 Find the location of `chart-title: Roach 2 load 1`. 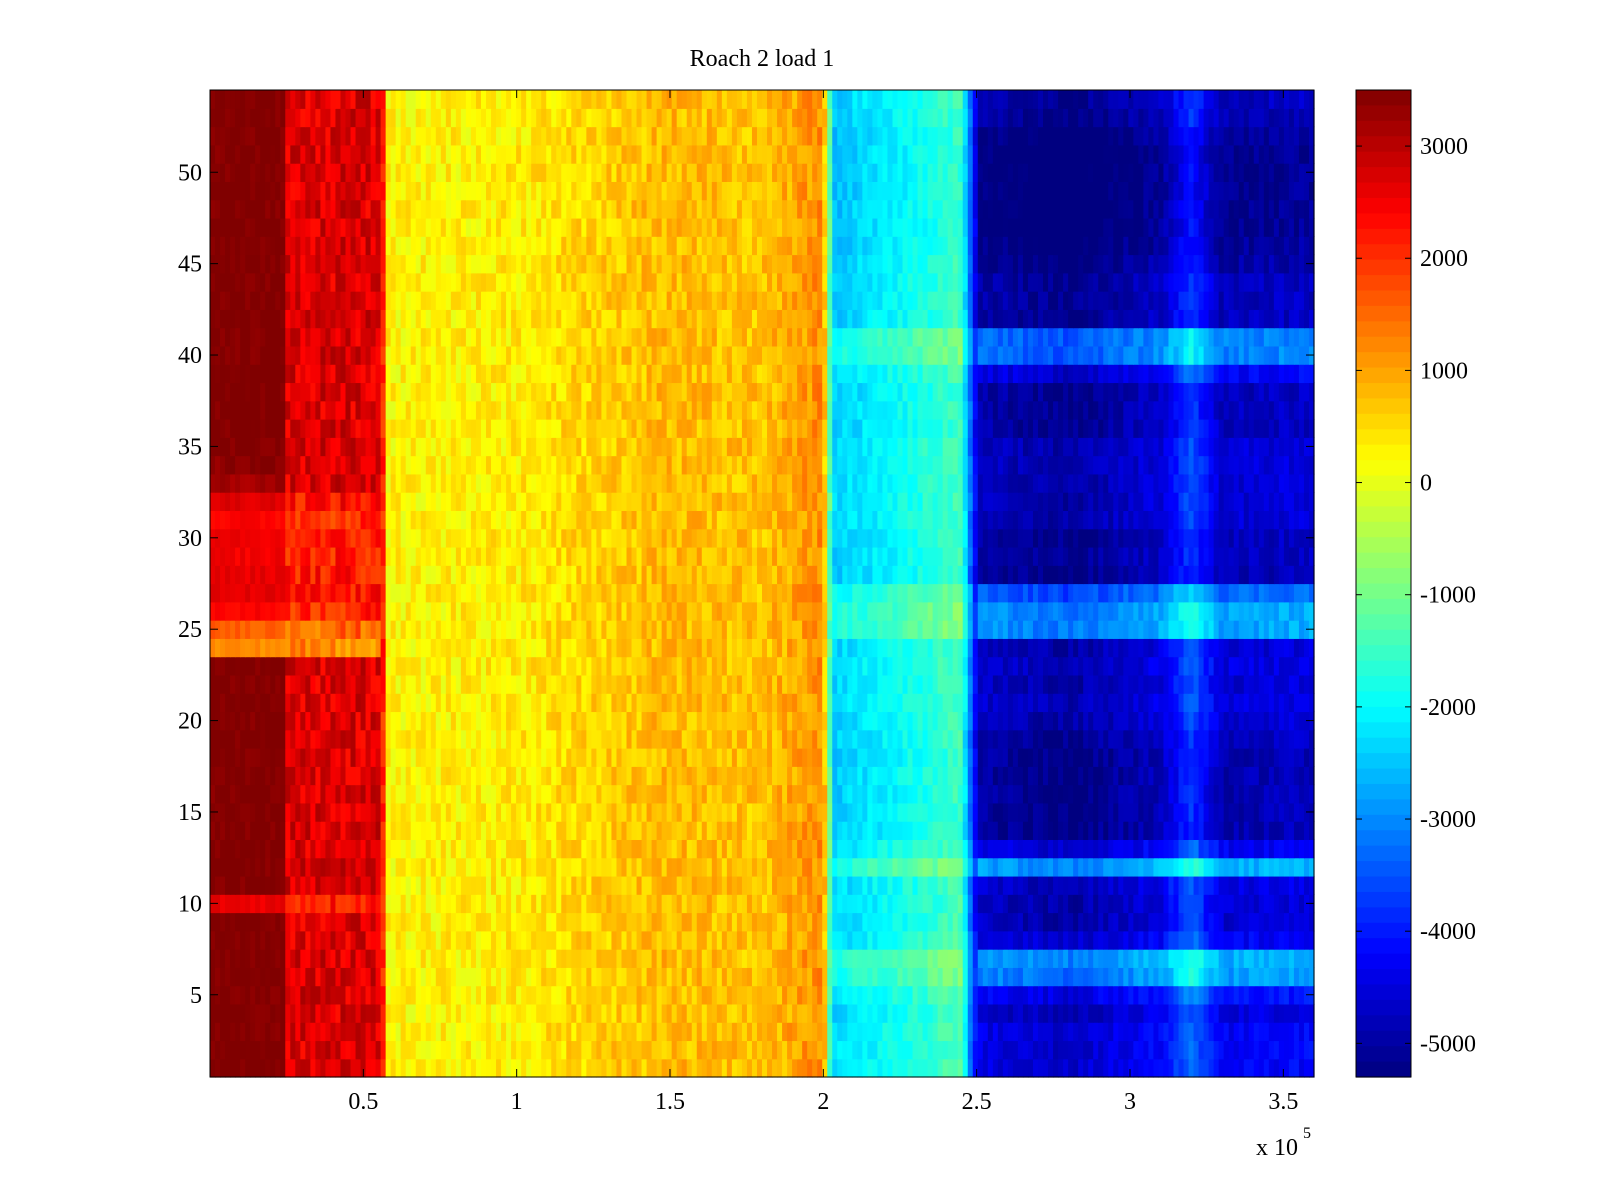

chart-title: Roach 2 load 1 is located at coordinates (762, 59).